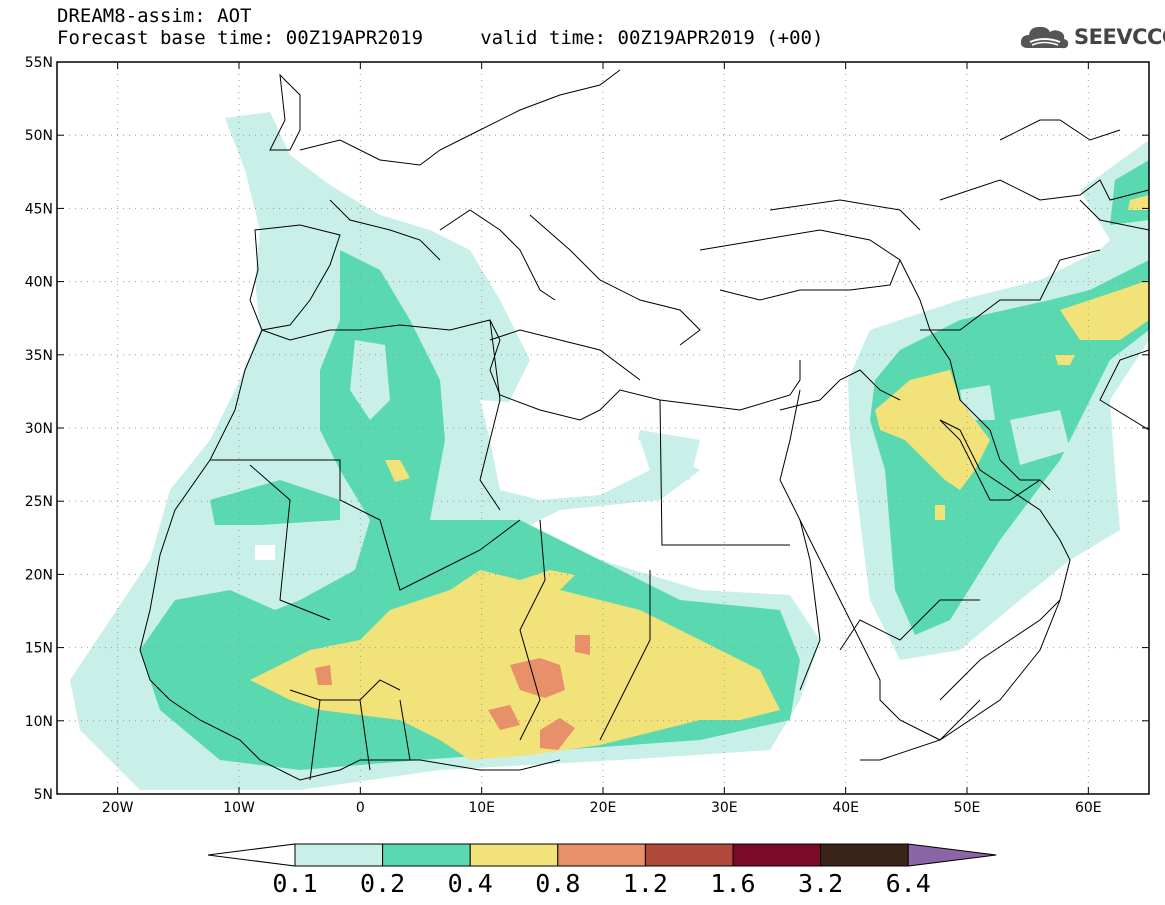 This screenshot has height=905, width=1165. I want to click on lat-label: 50N, so click(39, 136).